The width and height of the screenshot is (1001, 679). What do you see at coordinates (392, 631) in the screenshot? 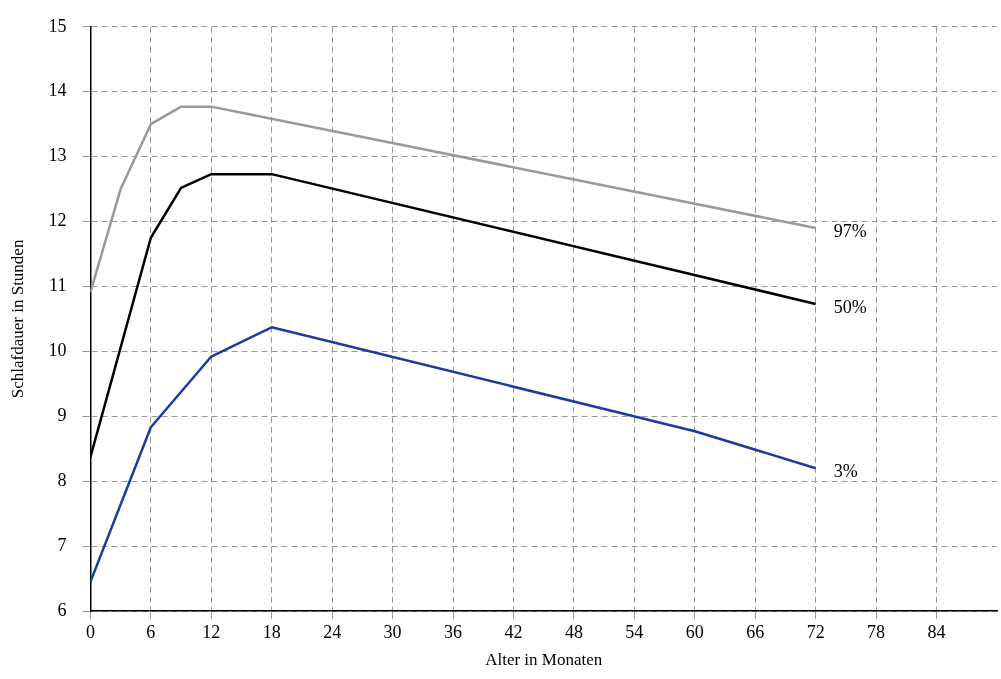
I see `x-tick-label: 30` at bounding box center [392, 631].